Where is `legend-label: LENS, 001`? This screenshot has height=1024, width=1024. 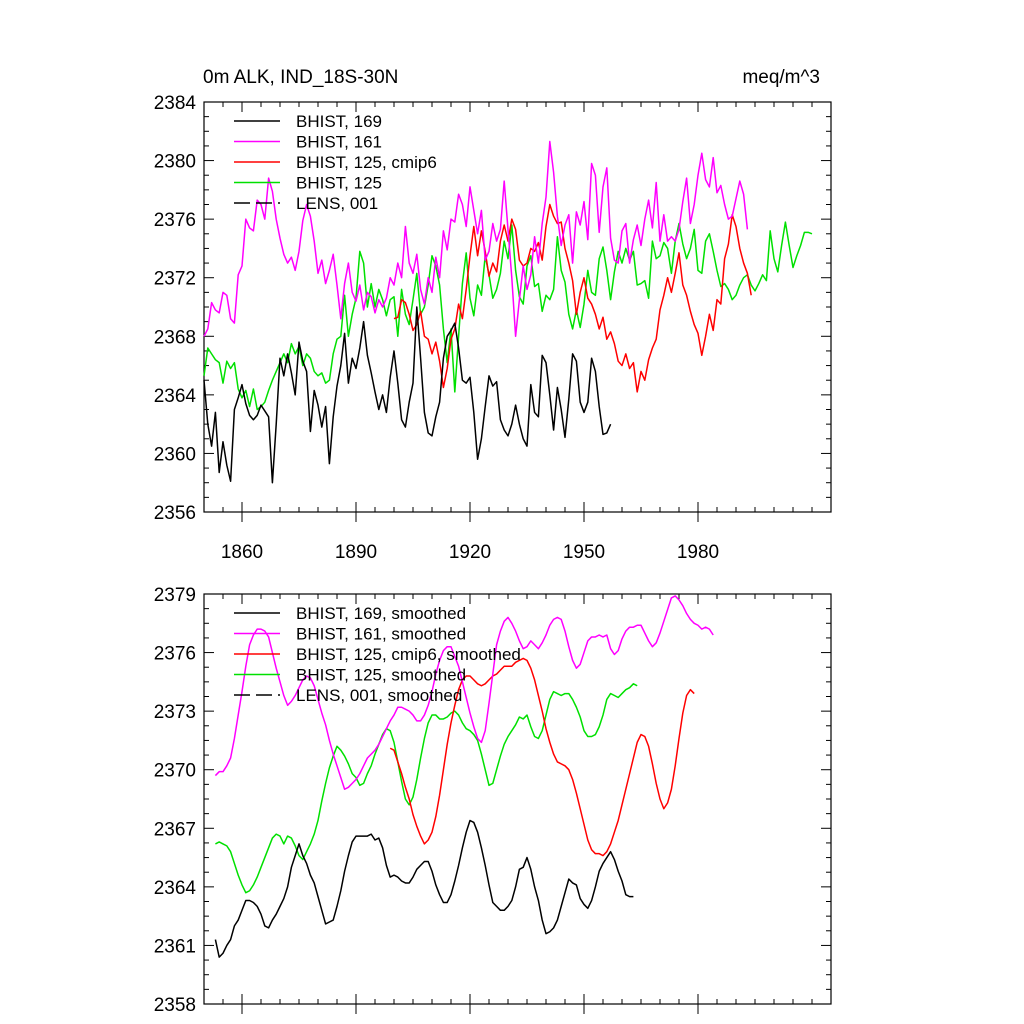
legend-label: LENS, 001 is located at coordinates (337, 203).